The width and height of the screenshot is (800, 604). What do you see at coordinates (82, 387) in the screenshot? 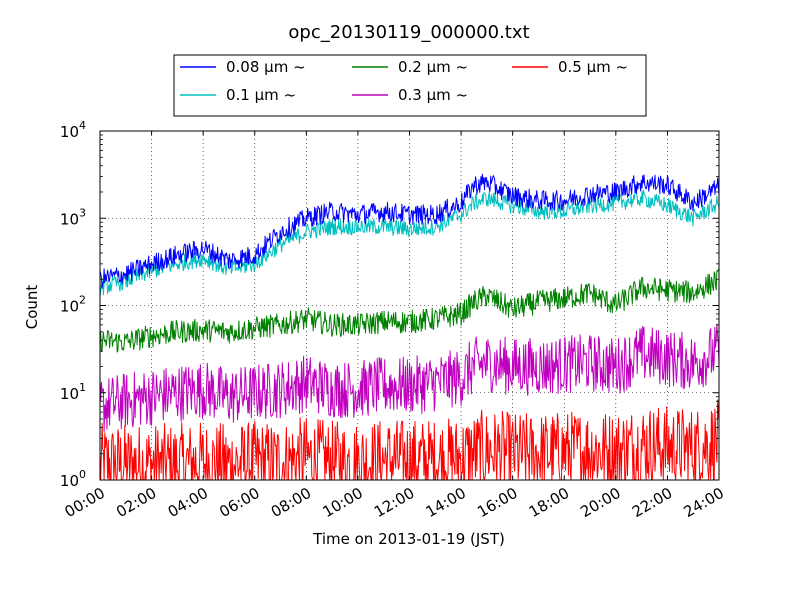
I see `y-tick-exponent: 1` at bounding box center [82, 387].